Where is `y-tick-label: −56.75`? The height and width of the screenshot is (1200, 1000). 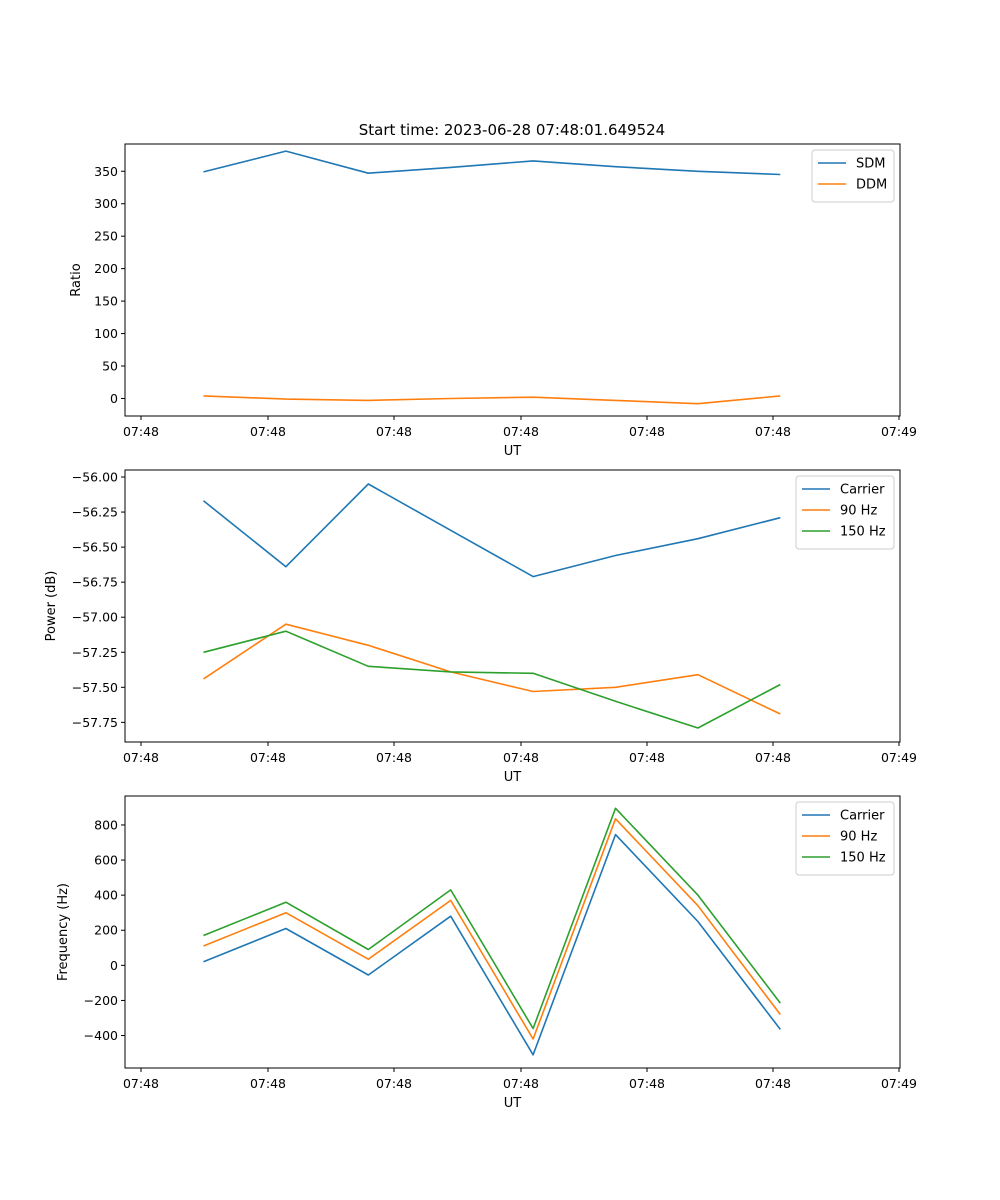
y-tick-label: −56.75 is located at coordinates (95, 582).